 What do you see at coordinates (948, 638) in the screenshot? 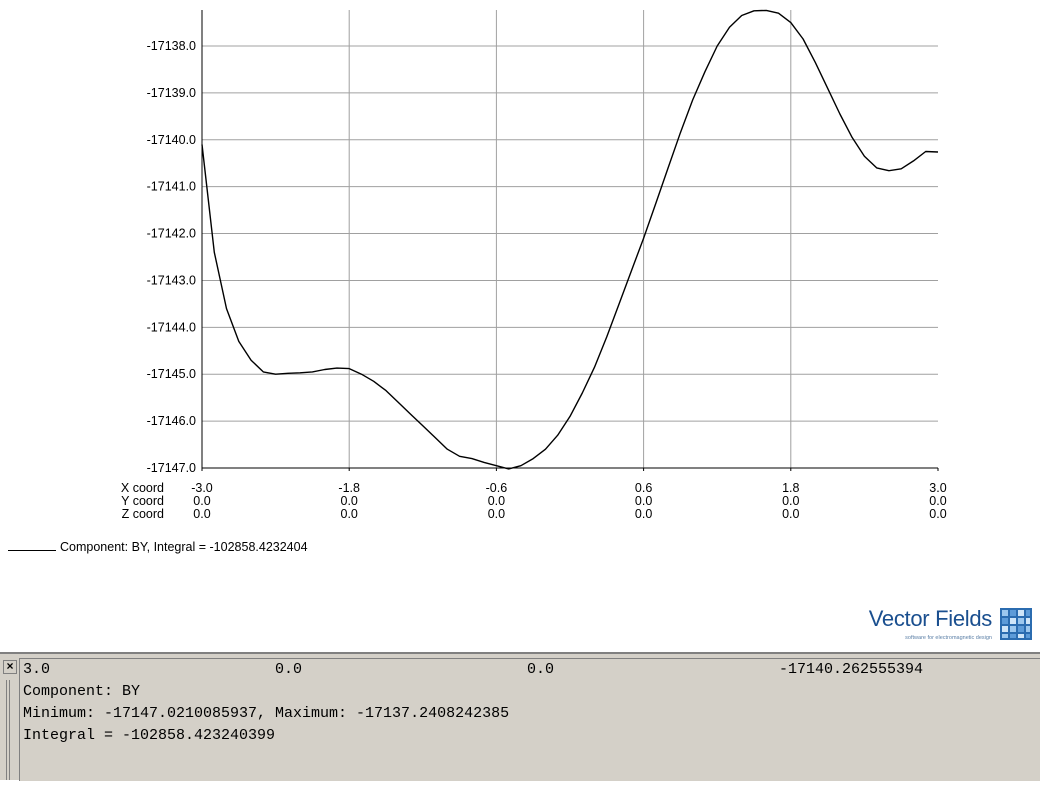
I see `logo-tagline: software for electromagnetic design` at bounding box center [948, 638].